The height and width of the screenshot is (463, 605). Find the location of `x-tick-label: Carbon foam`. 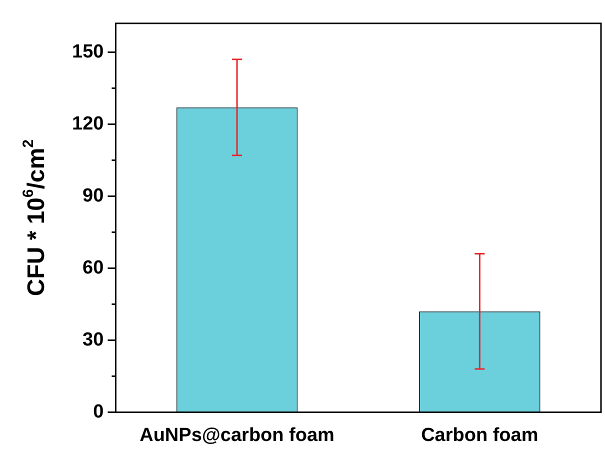

x-tick-label: Carbon foam is located at coordinates (479, 435).